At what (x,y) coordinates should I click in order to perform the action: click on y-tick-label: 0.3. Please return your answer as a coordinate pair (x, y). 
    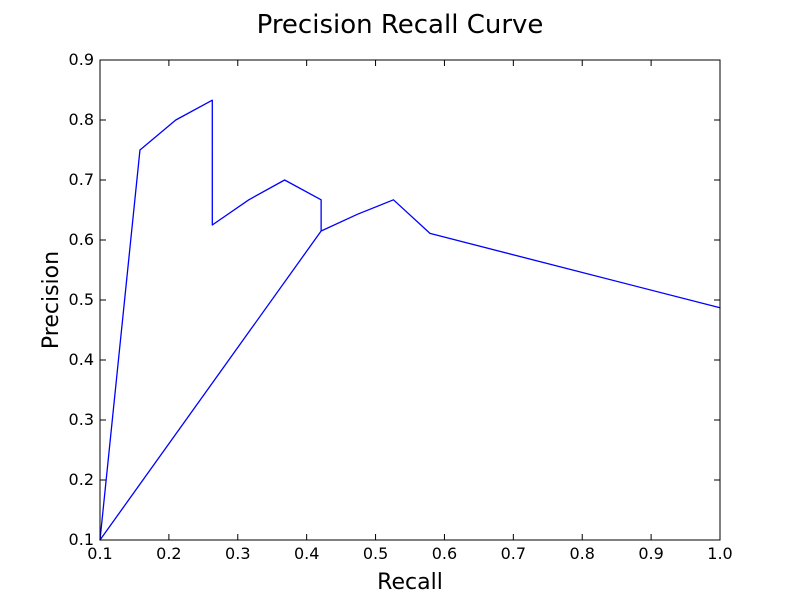
    Looking at the image, I should click on (81, 419).